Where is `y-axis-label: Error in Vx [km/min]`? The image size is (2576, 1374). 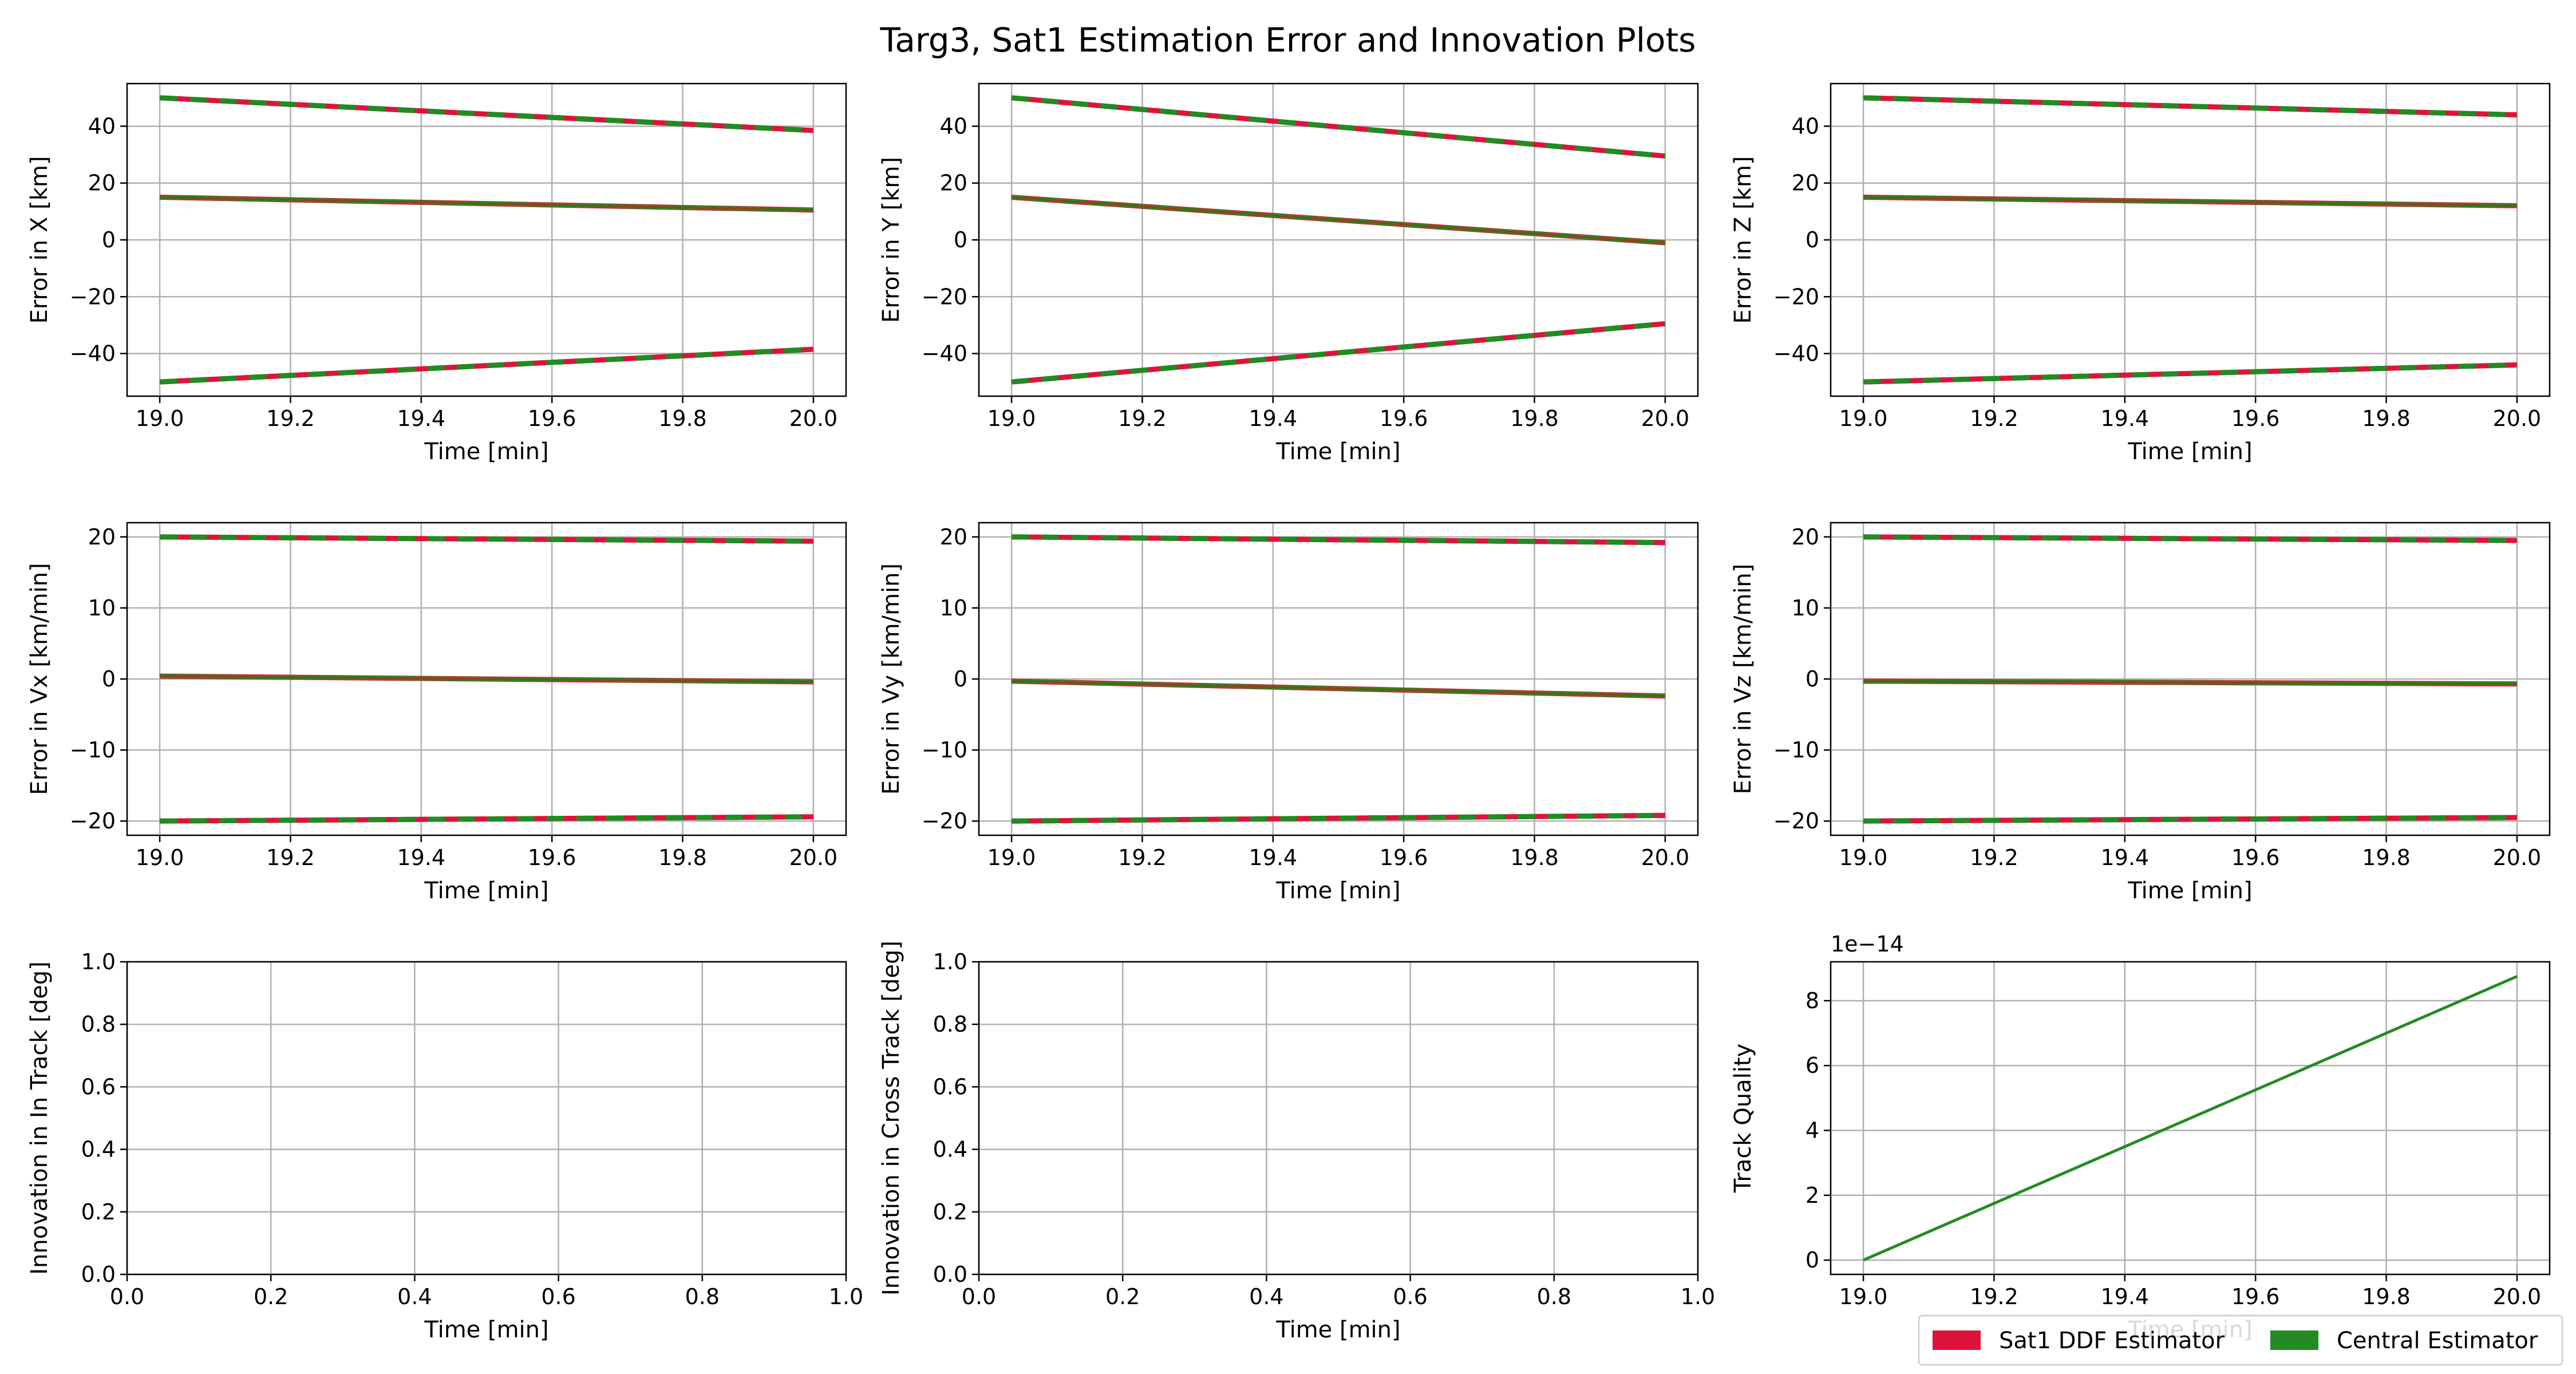 y-axis-label: Error in Vx [km/min] is located at coordinates (39, 679).